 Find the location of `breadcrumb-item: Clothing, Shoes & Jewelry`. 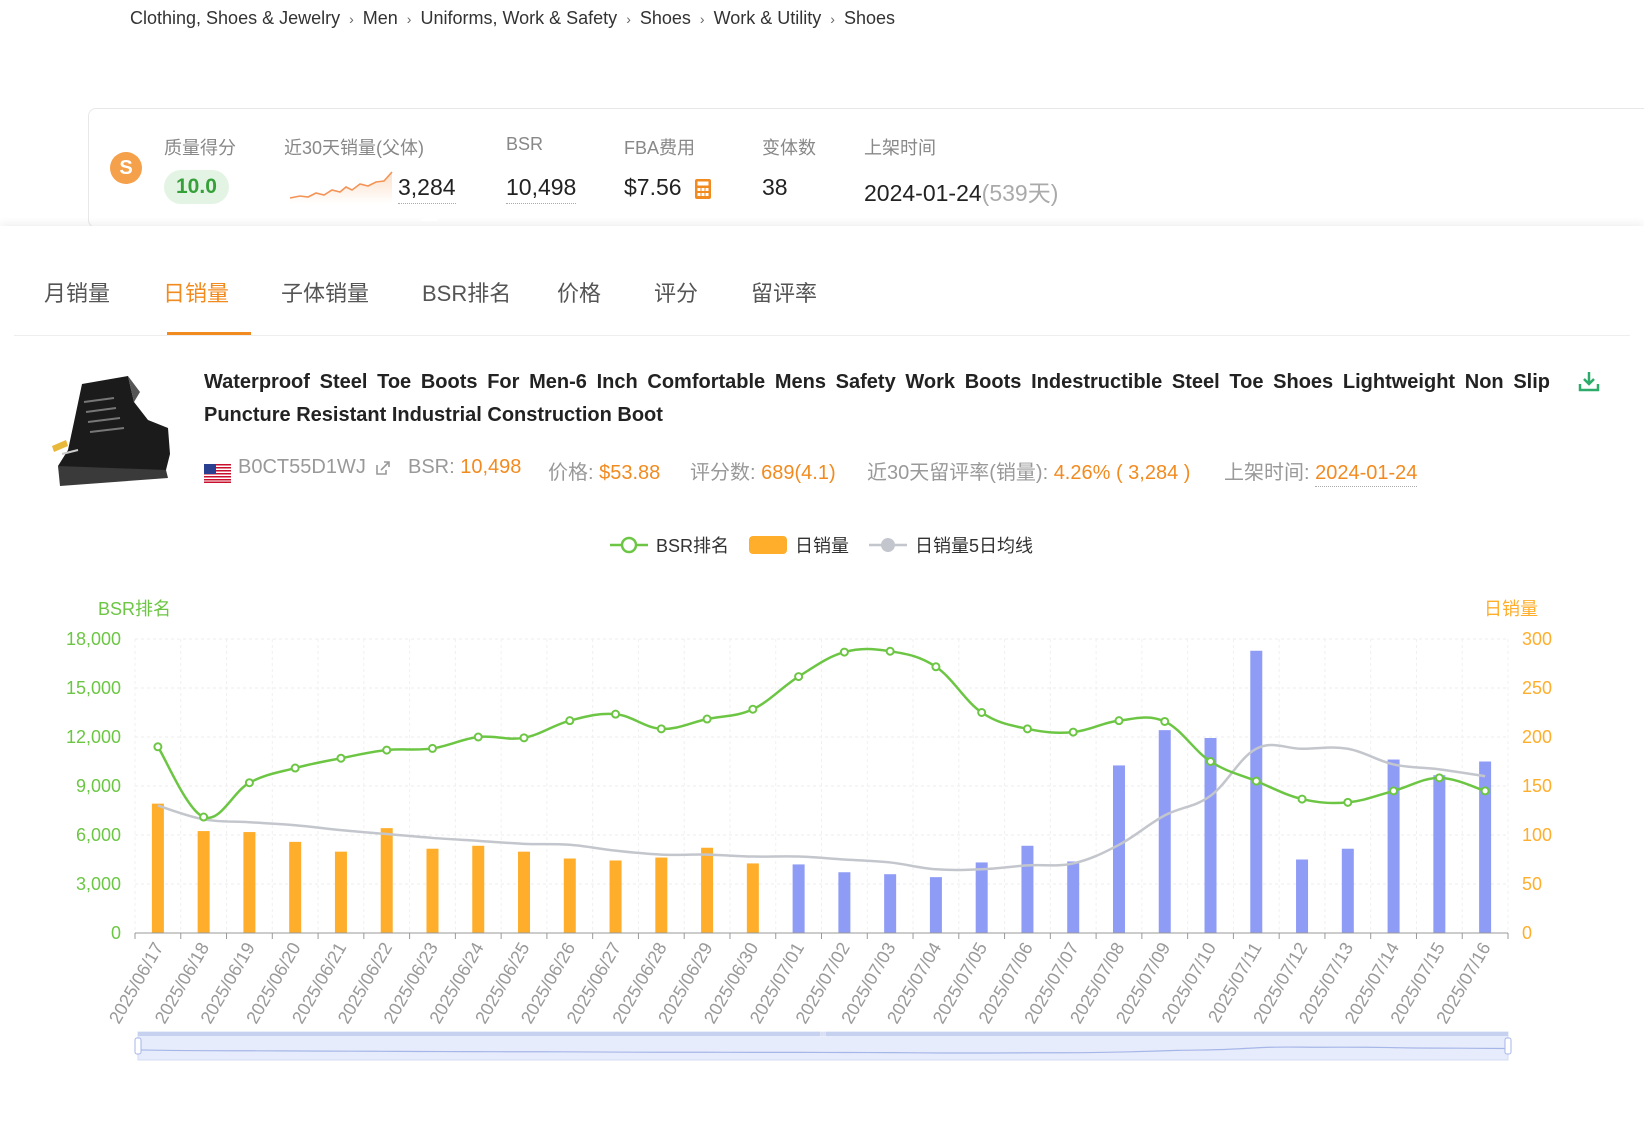

breadcrumb-item: Clothing, Shoes & Jewelry is located at coordinates (235, 18).